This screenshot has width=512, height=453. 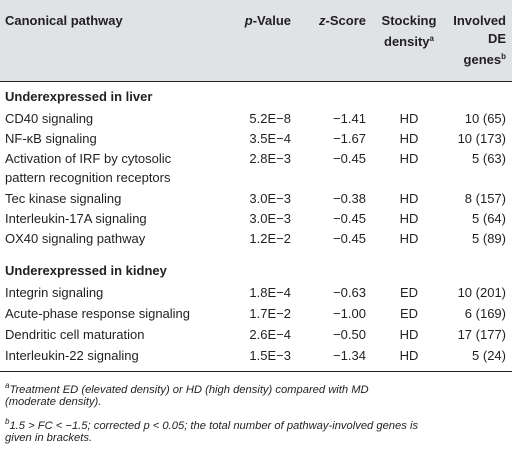 What do you see at coordinates (54, 292) in the screenshot?
I see `cell-pathway: Integrin signaling` at bounding box center [54, 292].